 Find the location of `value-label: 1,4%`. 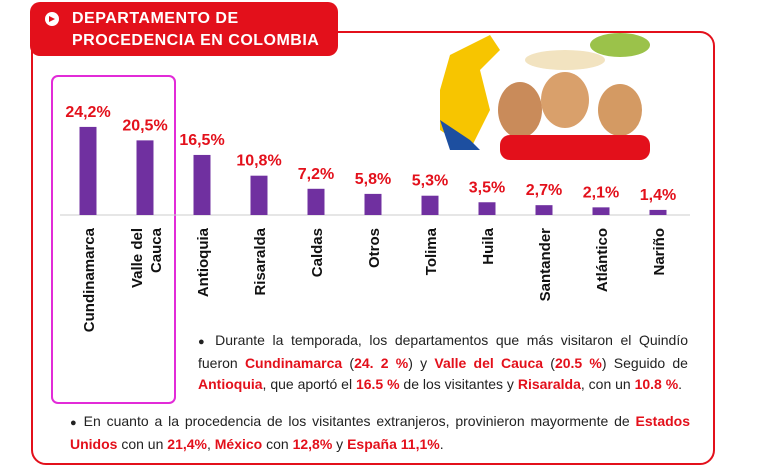

value-label: 1,4% is located at coordinates (658, 195).